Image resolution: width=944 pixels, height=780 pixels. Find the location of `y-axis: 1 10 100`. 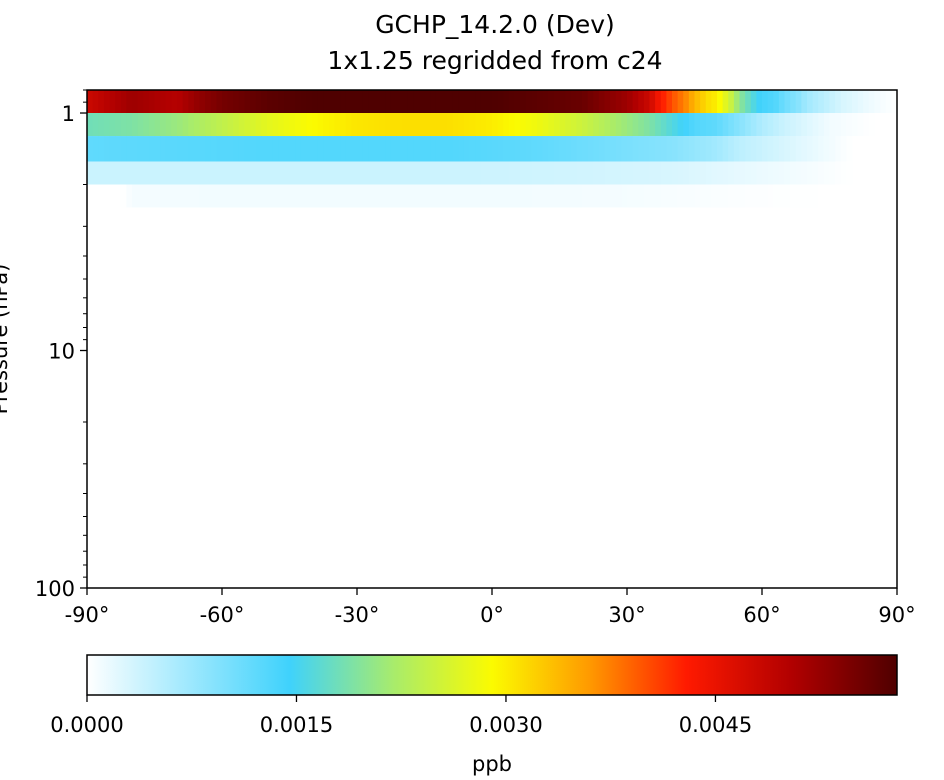

y-axis: 1 10 100 is located at coordinates (61, 345).